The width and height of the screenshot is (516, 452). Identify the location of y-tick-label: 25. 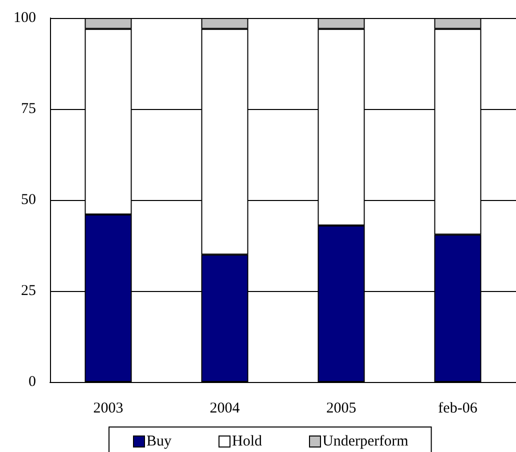
(28, 291).